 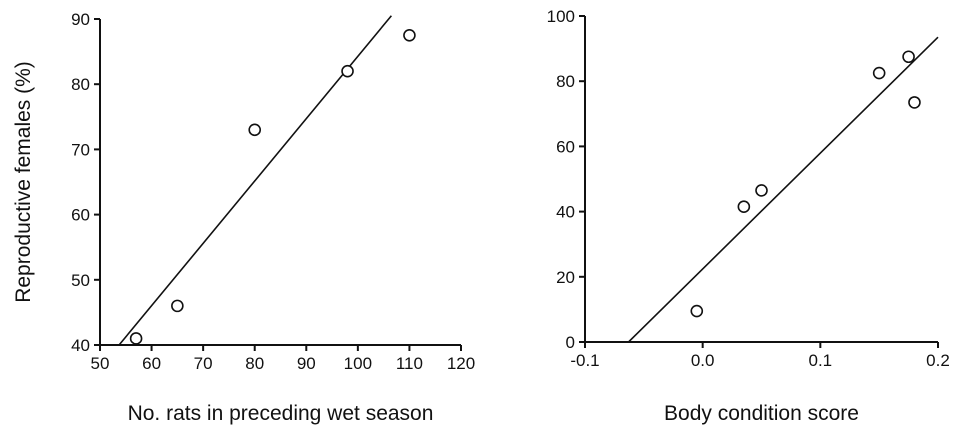 What do you see at coordinates (821, 360) in the screenshot?
I see `x-tick-label: 0.1` at bounding box center [821, 360].